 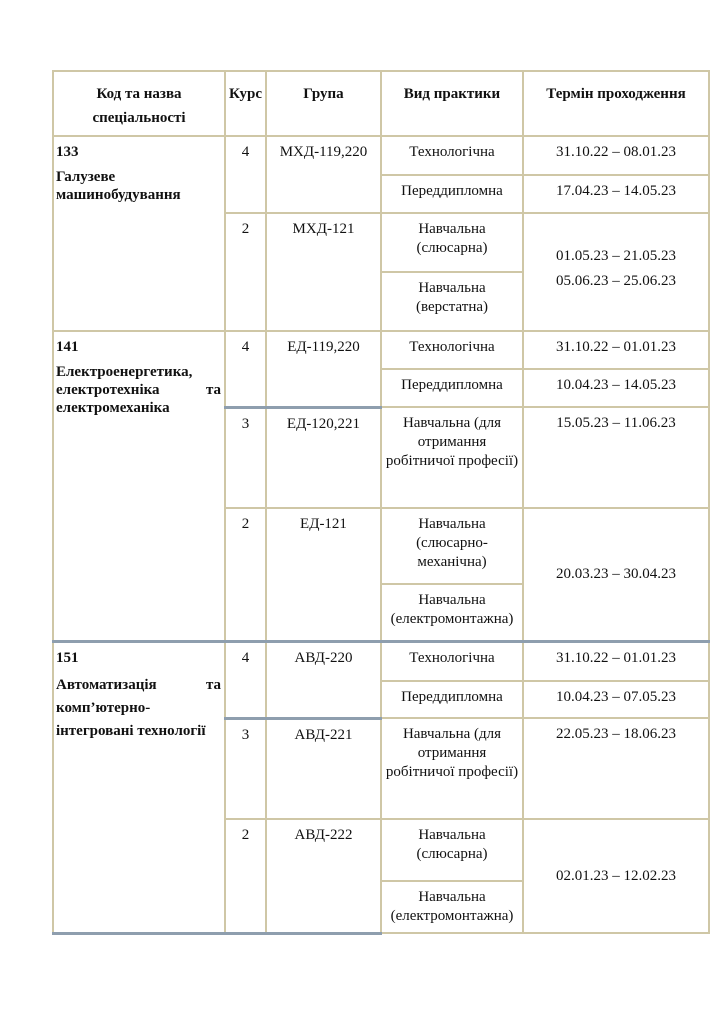 I want to click on term-value: 01.05.23 – 21.05.23, so click(x=616, y=256).